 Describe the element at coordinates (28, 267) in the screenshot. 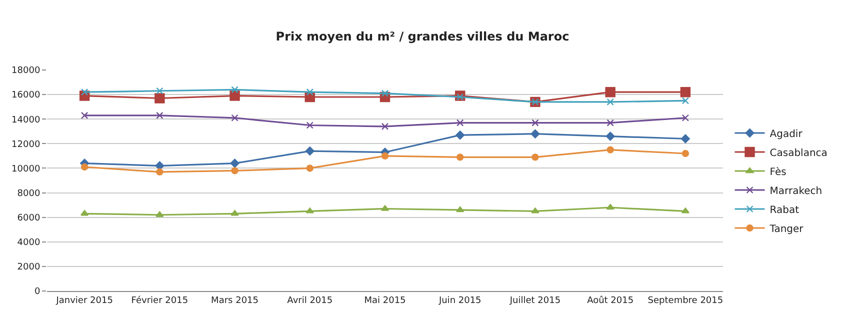

I see `y-tick-label: 2000` at that location.